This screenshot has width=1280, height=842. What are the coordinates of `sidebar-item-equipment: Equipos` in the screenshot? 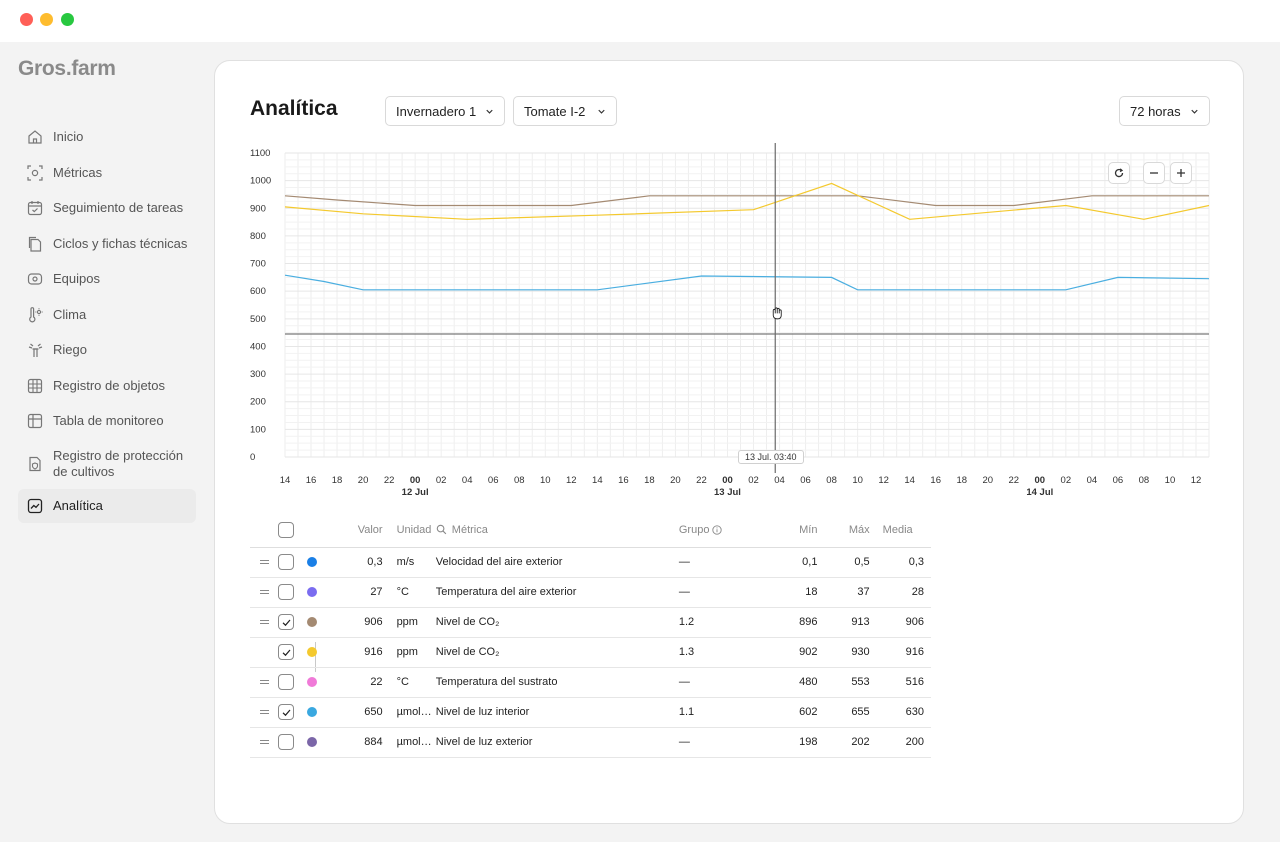 It's located at (107, 279).